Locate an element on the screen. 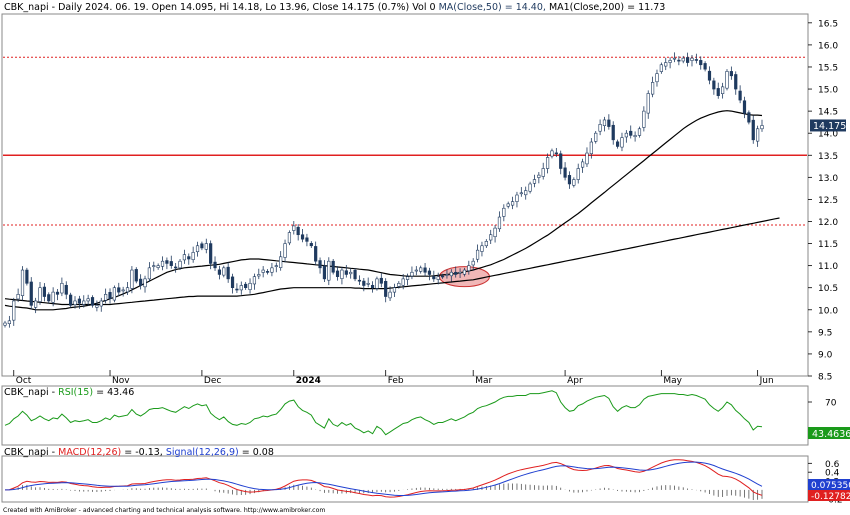 This screenshot has width=850, height=515. macd-series is located at coordinates (383, 480).